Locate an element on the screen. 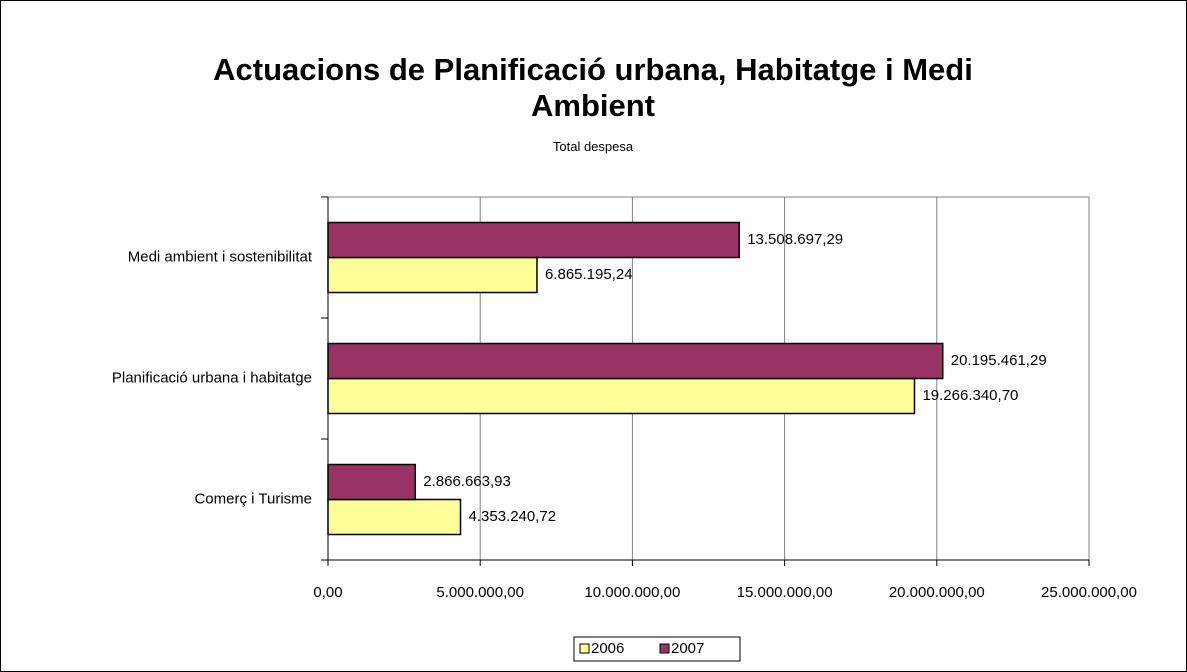 This screenshot has height=672, width=1187. legend-label: 2007 is located at coordinates (687, 648).